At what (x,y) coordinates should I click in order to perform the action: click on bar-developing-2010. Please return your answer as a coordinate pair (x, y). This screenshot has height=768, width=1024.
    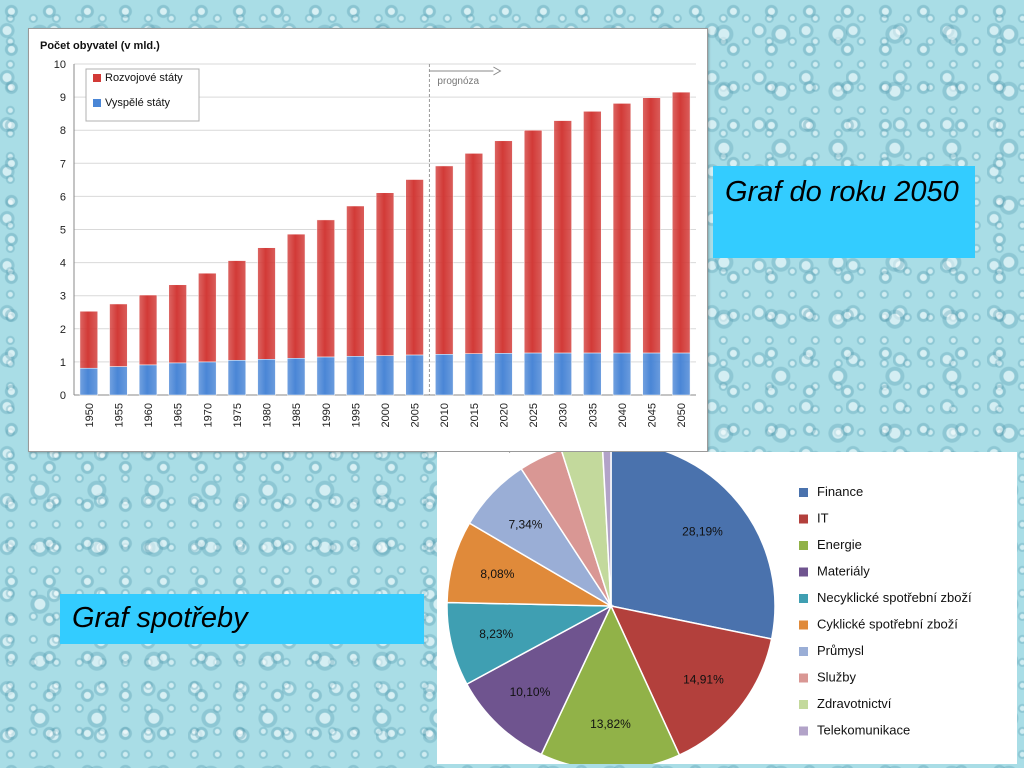
    Looking at the image, I should click on (444, 260).